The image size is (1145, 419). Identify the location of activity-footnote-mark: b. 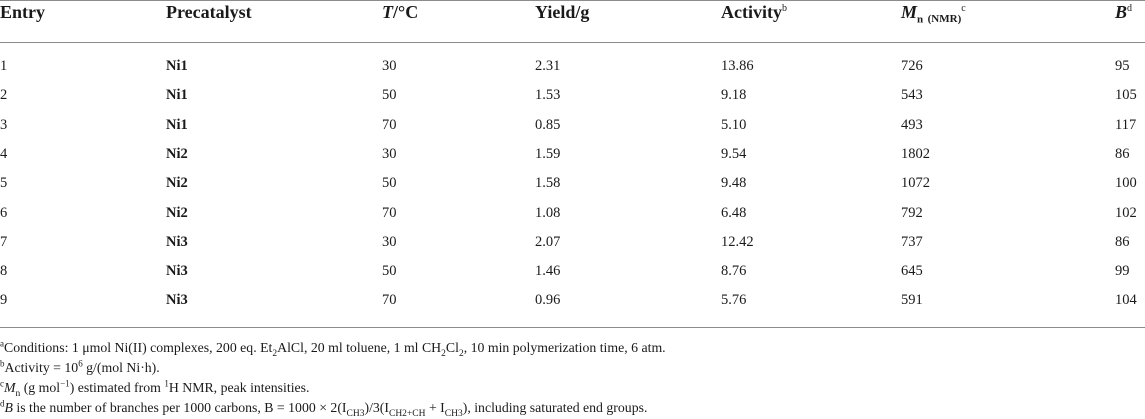
(784, 8).